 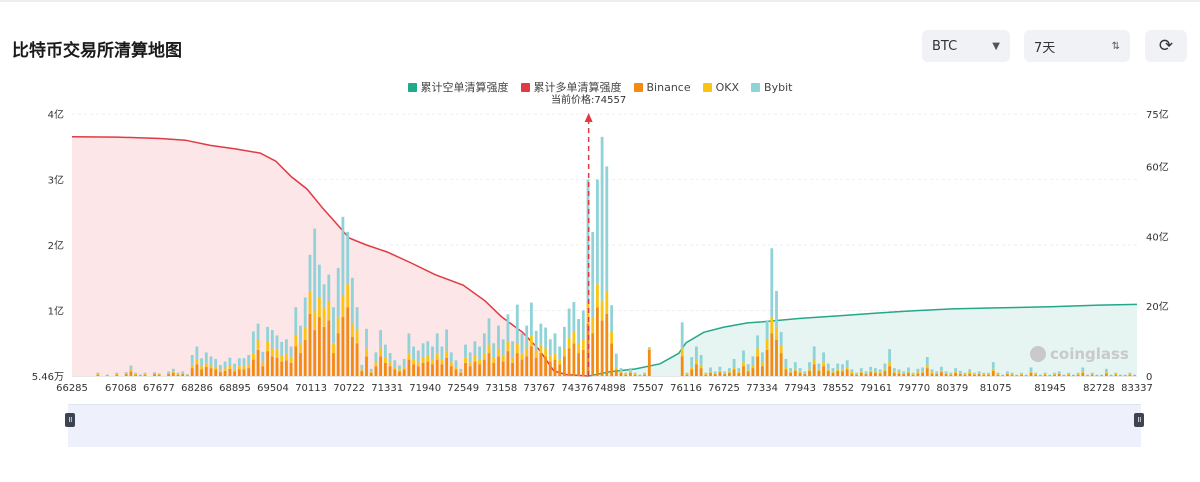 I want to click on x-tick-label: 70722, so click(x=349, y=388).